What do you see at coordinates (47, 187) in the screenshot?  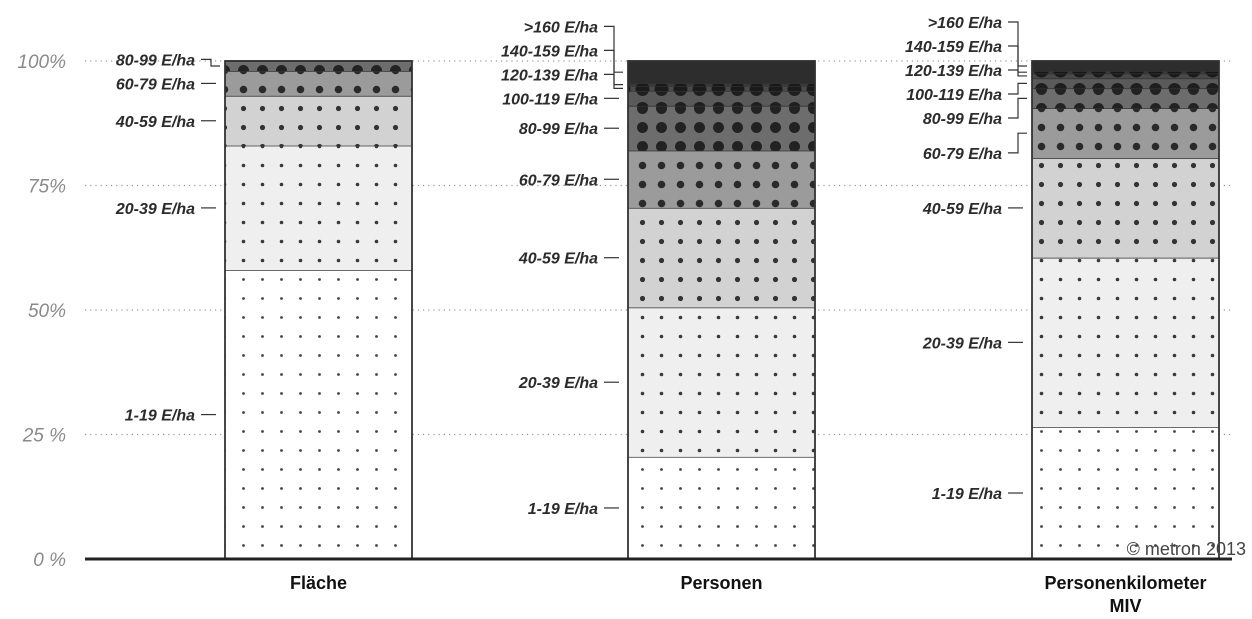 I see `y-tick-label: 75%` at bounding box center [47, 187].